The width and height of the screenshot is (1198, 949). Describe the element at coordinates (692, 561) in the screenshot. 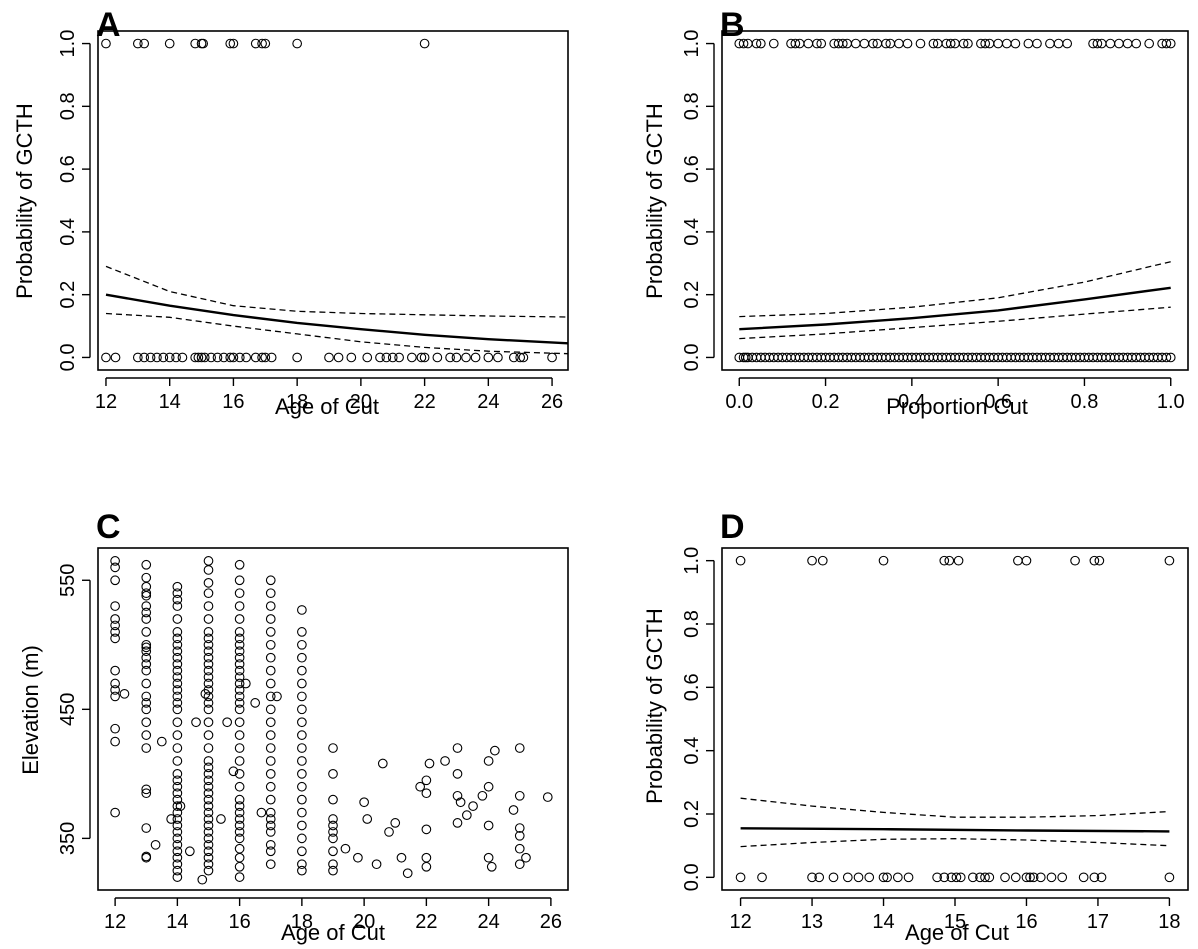

I see `panel-d-y-tick-label: 1.0` at that location.